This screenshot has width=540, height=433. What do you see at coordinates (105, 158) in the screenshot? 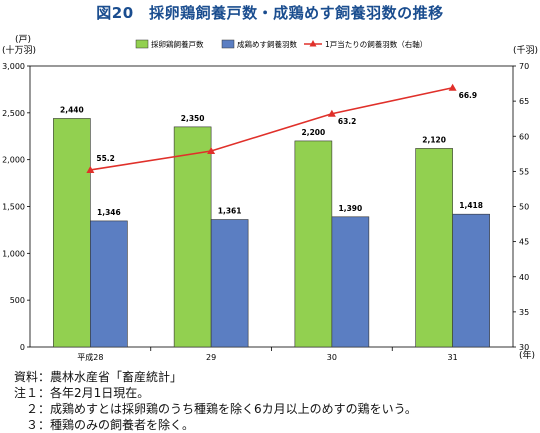
I see `line-data-label: 55.2` at bounding box center [105, 158].